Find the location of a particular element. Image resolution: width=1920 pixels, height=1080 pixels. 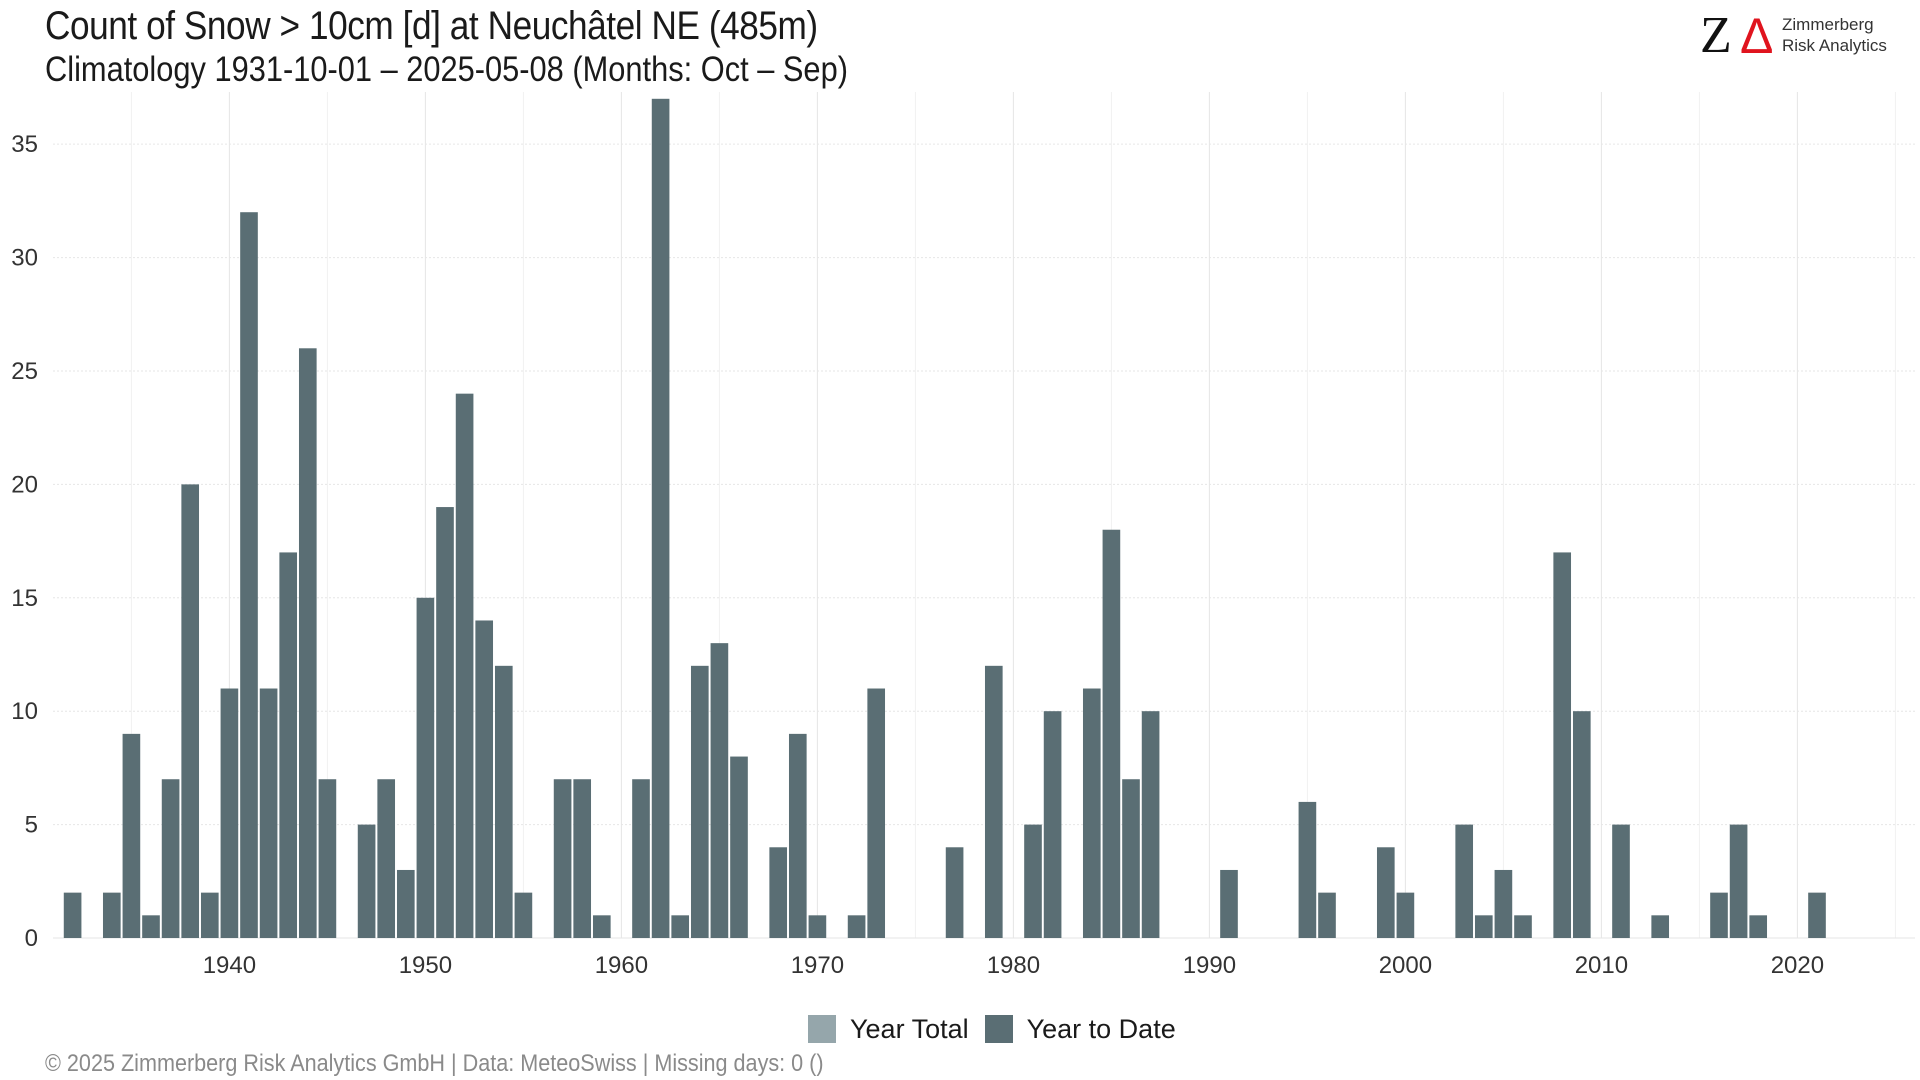

bar-1934 is located at coordinates (111, 915).